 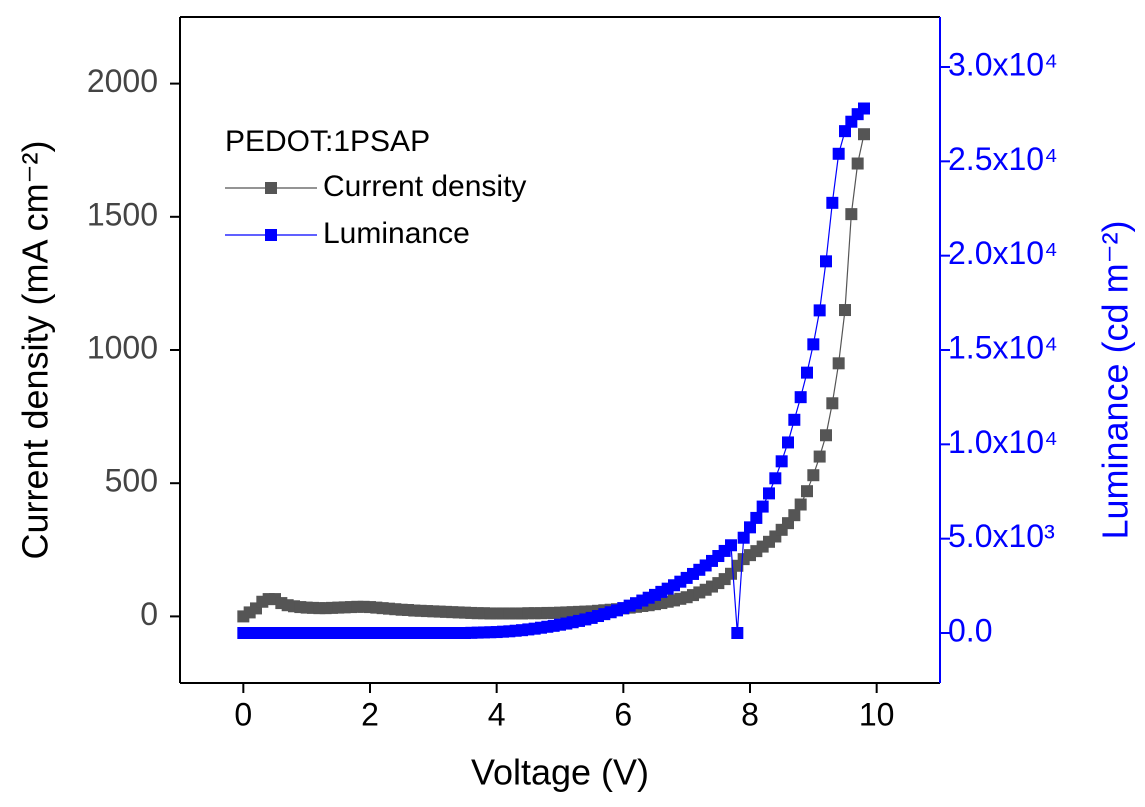 I want to click on y-tick-label: 1500, so click(x=122, y=214).